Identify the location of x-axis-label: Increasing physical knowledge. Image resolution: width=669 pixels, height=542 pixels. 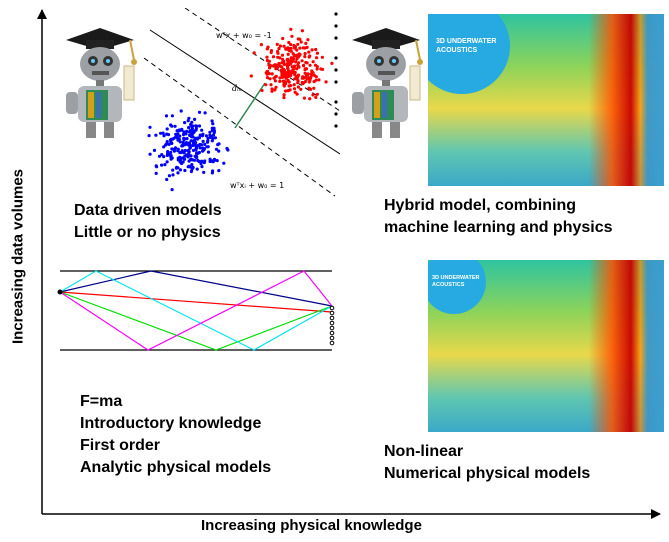
(311, 525).